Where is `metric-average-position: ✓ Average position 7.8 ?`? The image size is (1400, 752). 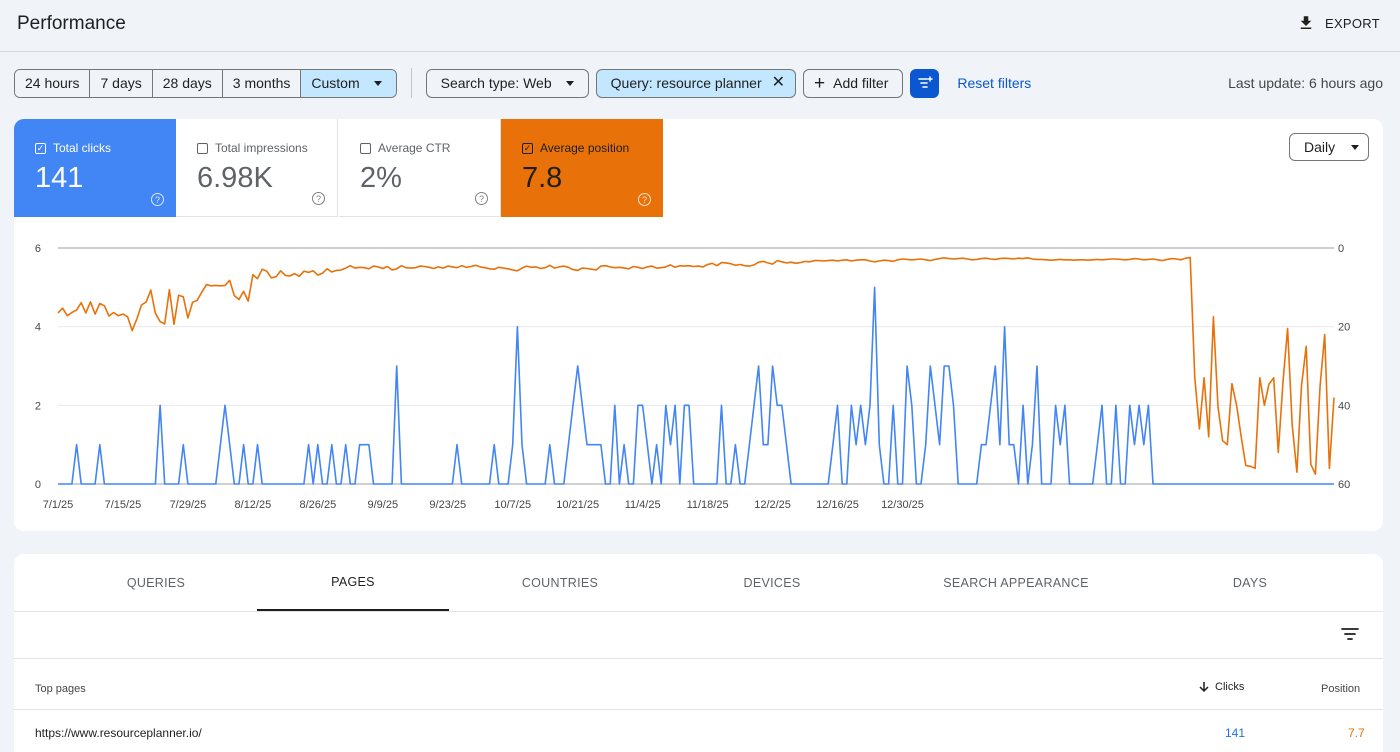
metric-average-position: ✓ Average position 7.8 ? is located at coordinates (582, 168).